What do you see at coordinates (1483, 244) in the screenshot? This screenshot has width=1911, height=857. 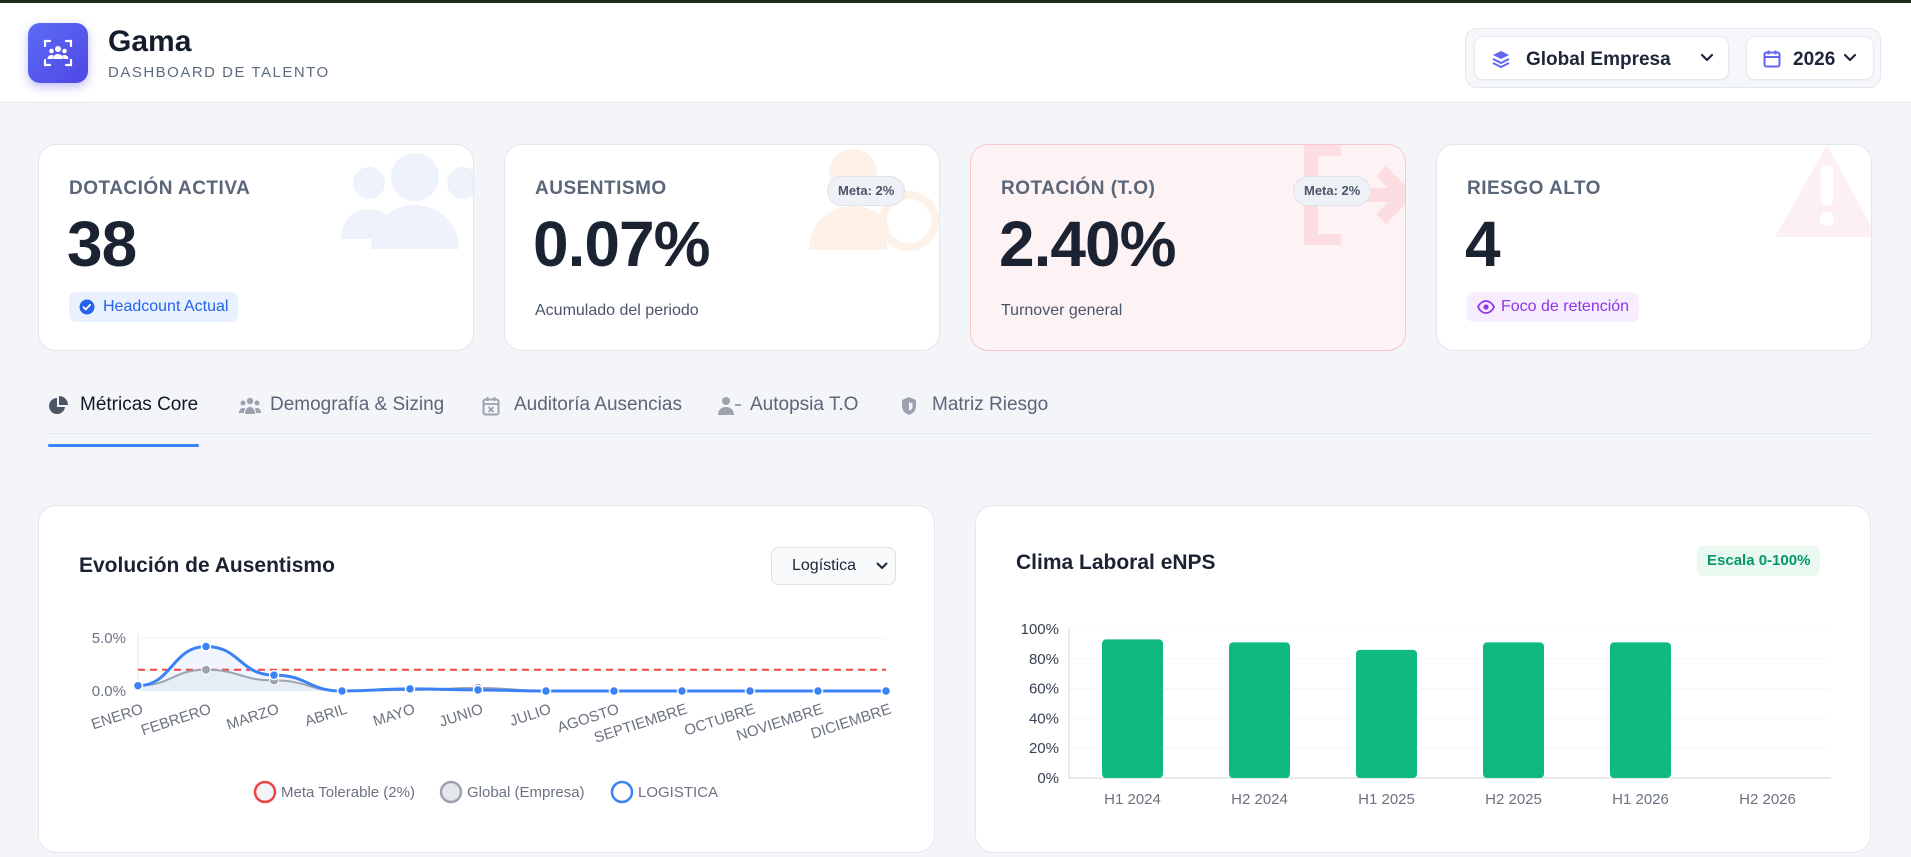 I see `kpi-value: 4` at bounding box center [1483, 244].